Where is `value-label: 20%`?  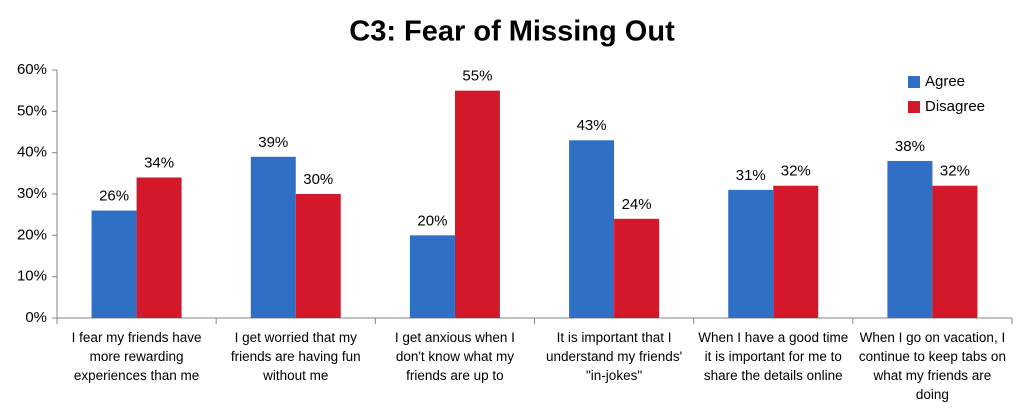
value-label: 20% is located at coordinates (432, 220).